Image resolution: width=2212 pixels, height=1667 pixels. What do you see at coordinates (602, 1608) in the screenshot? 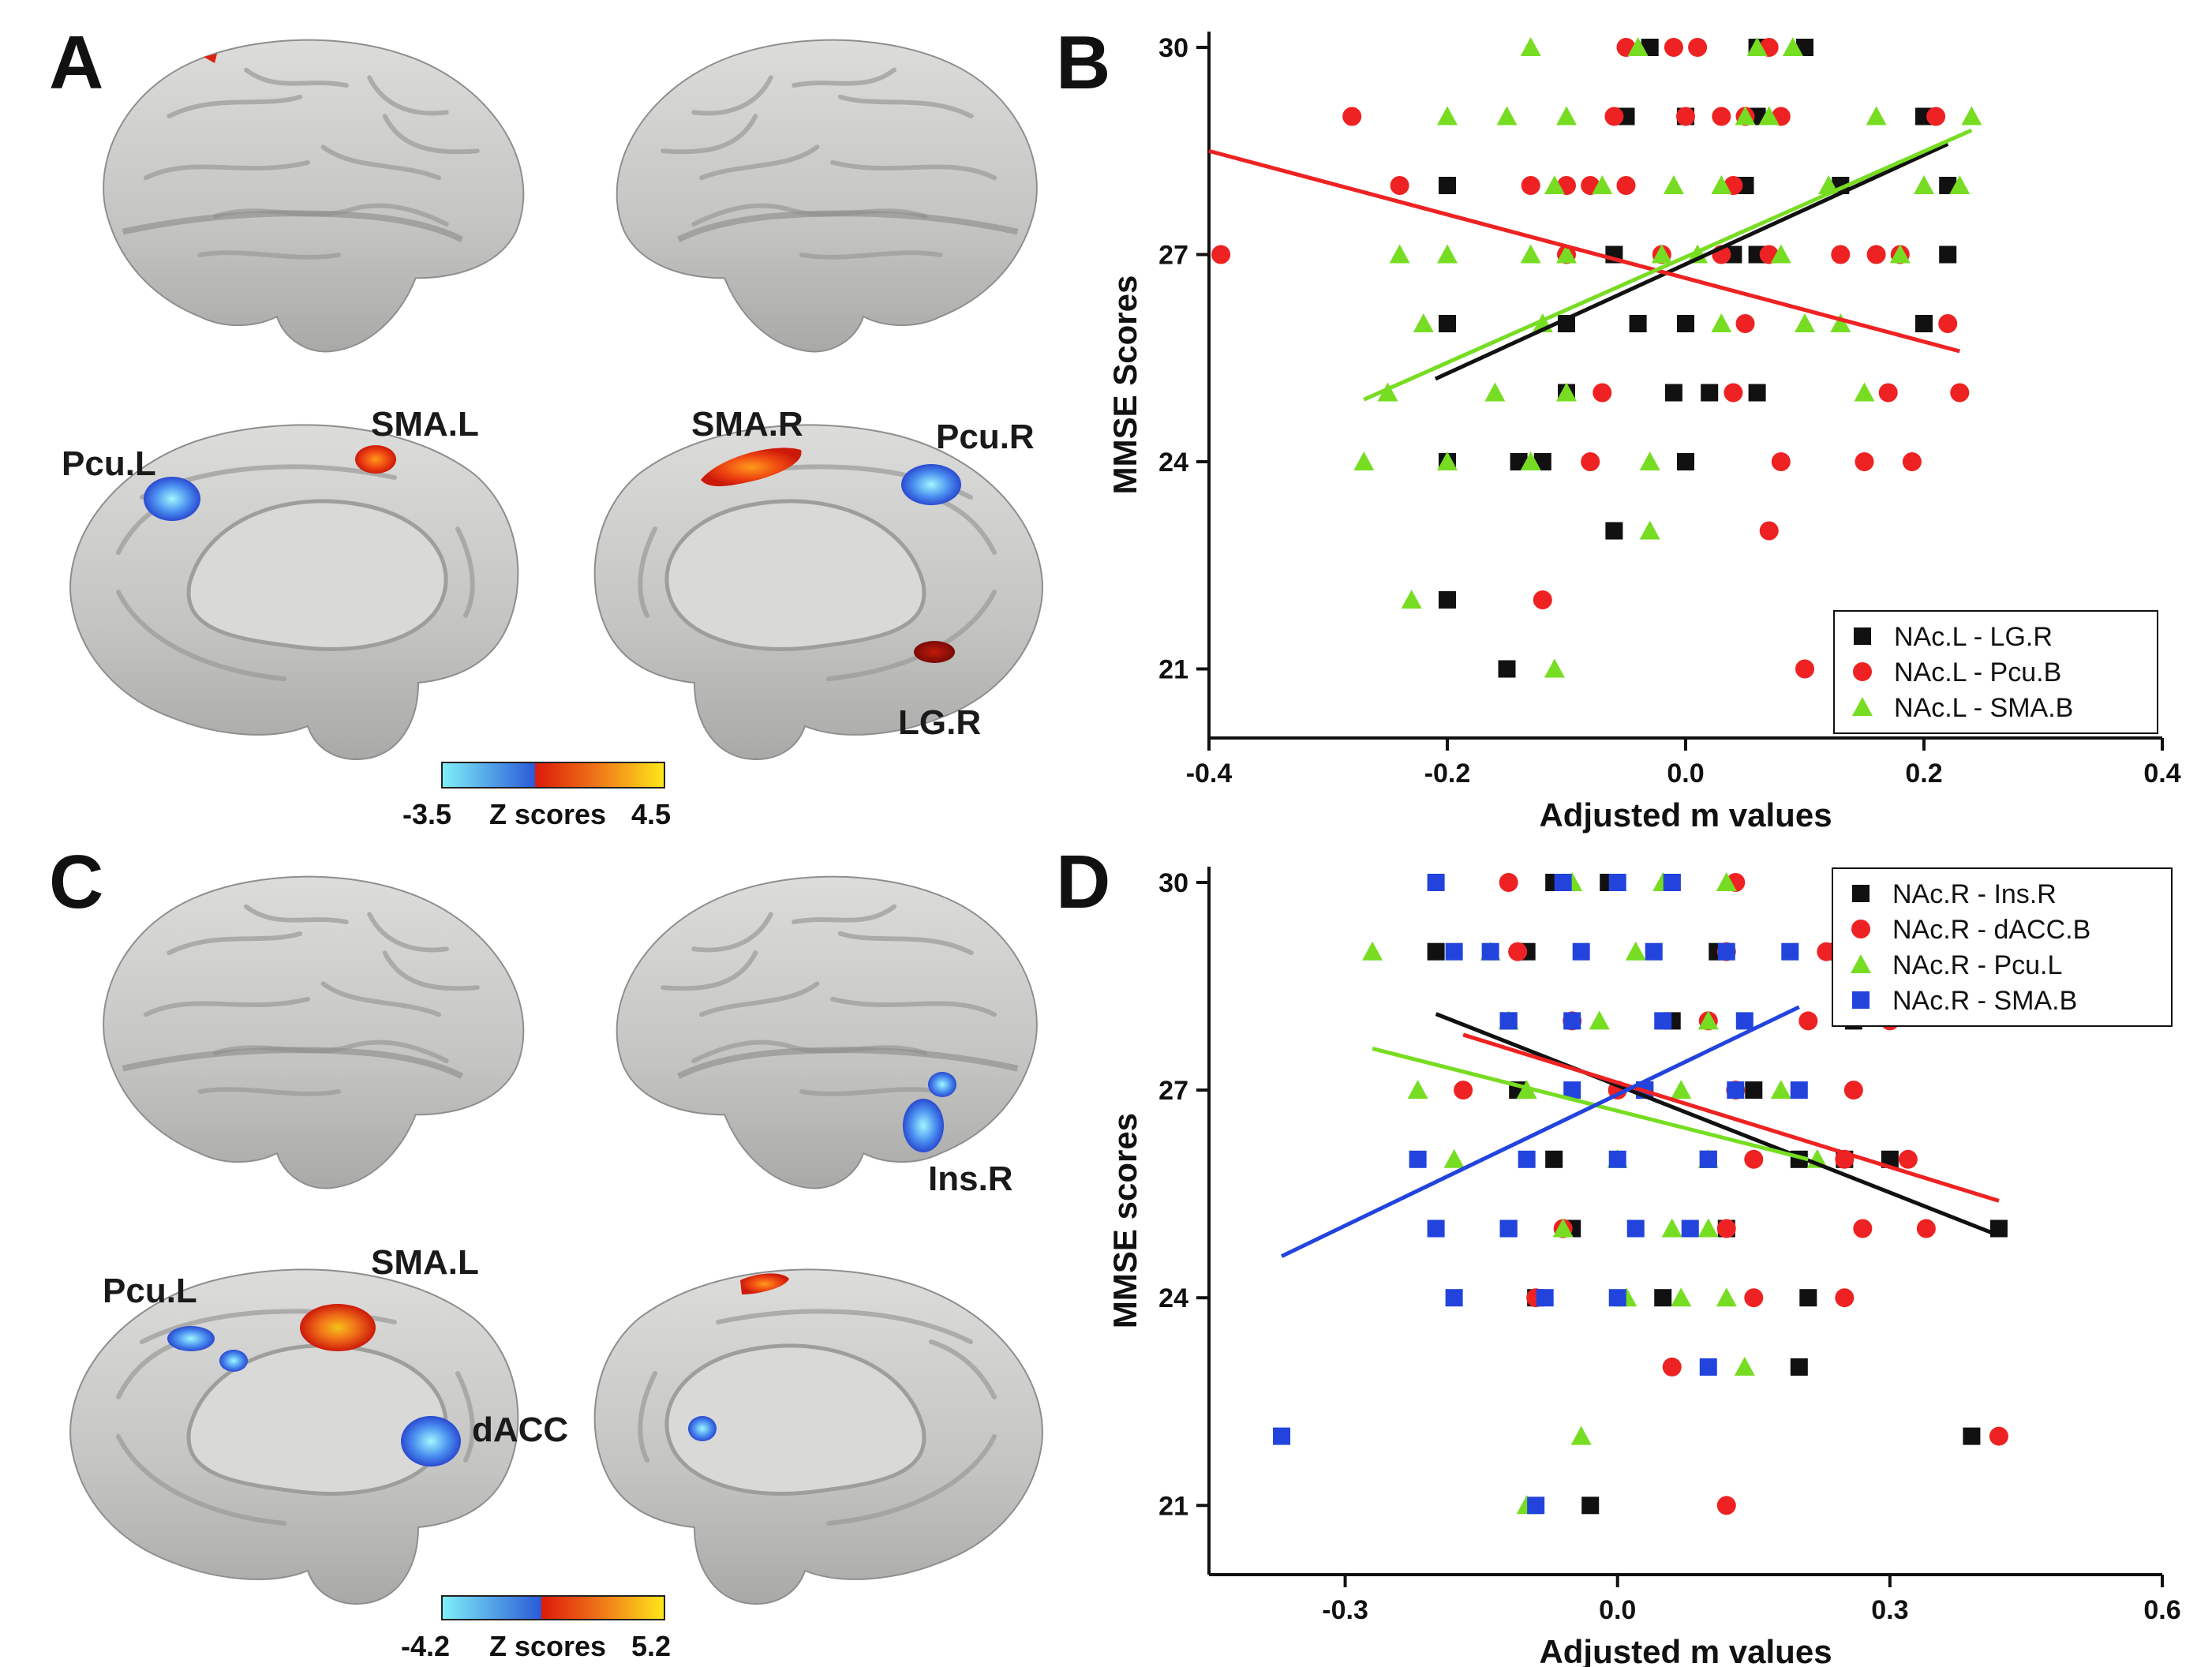
I see `colorbar-c-positive` at bounding box center [602, 1608].